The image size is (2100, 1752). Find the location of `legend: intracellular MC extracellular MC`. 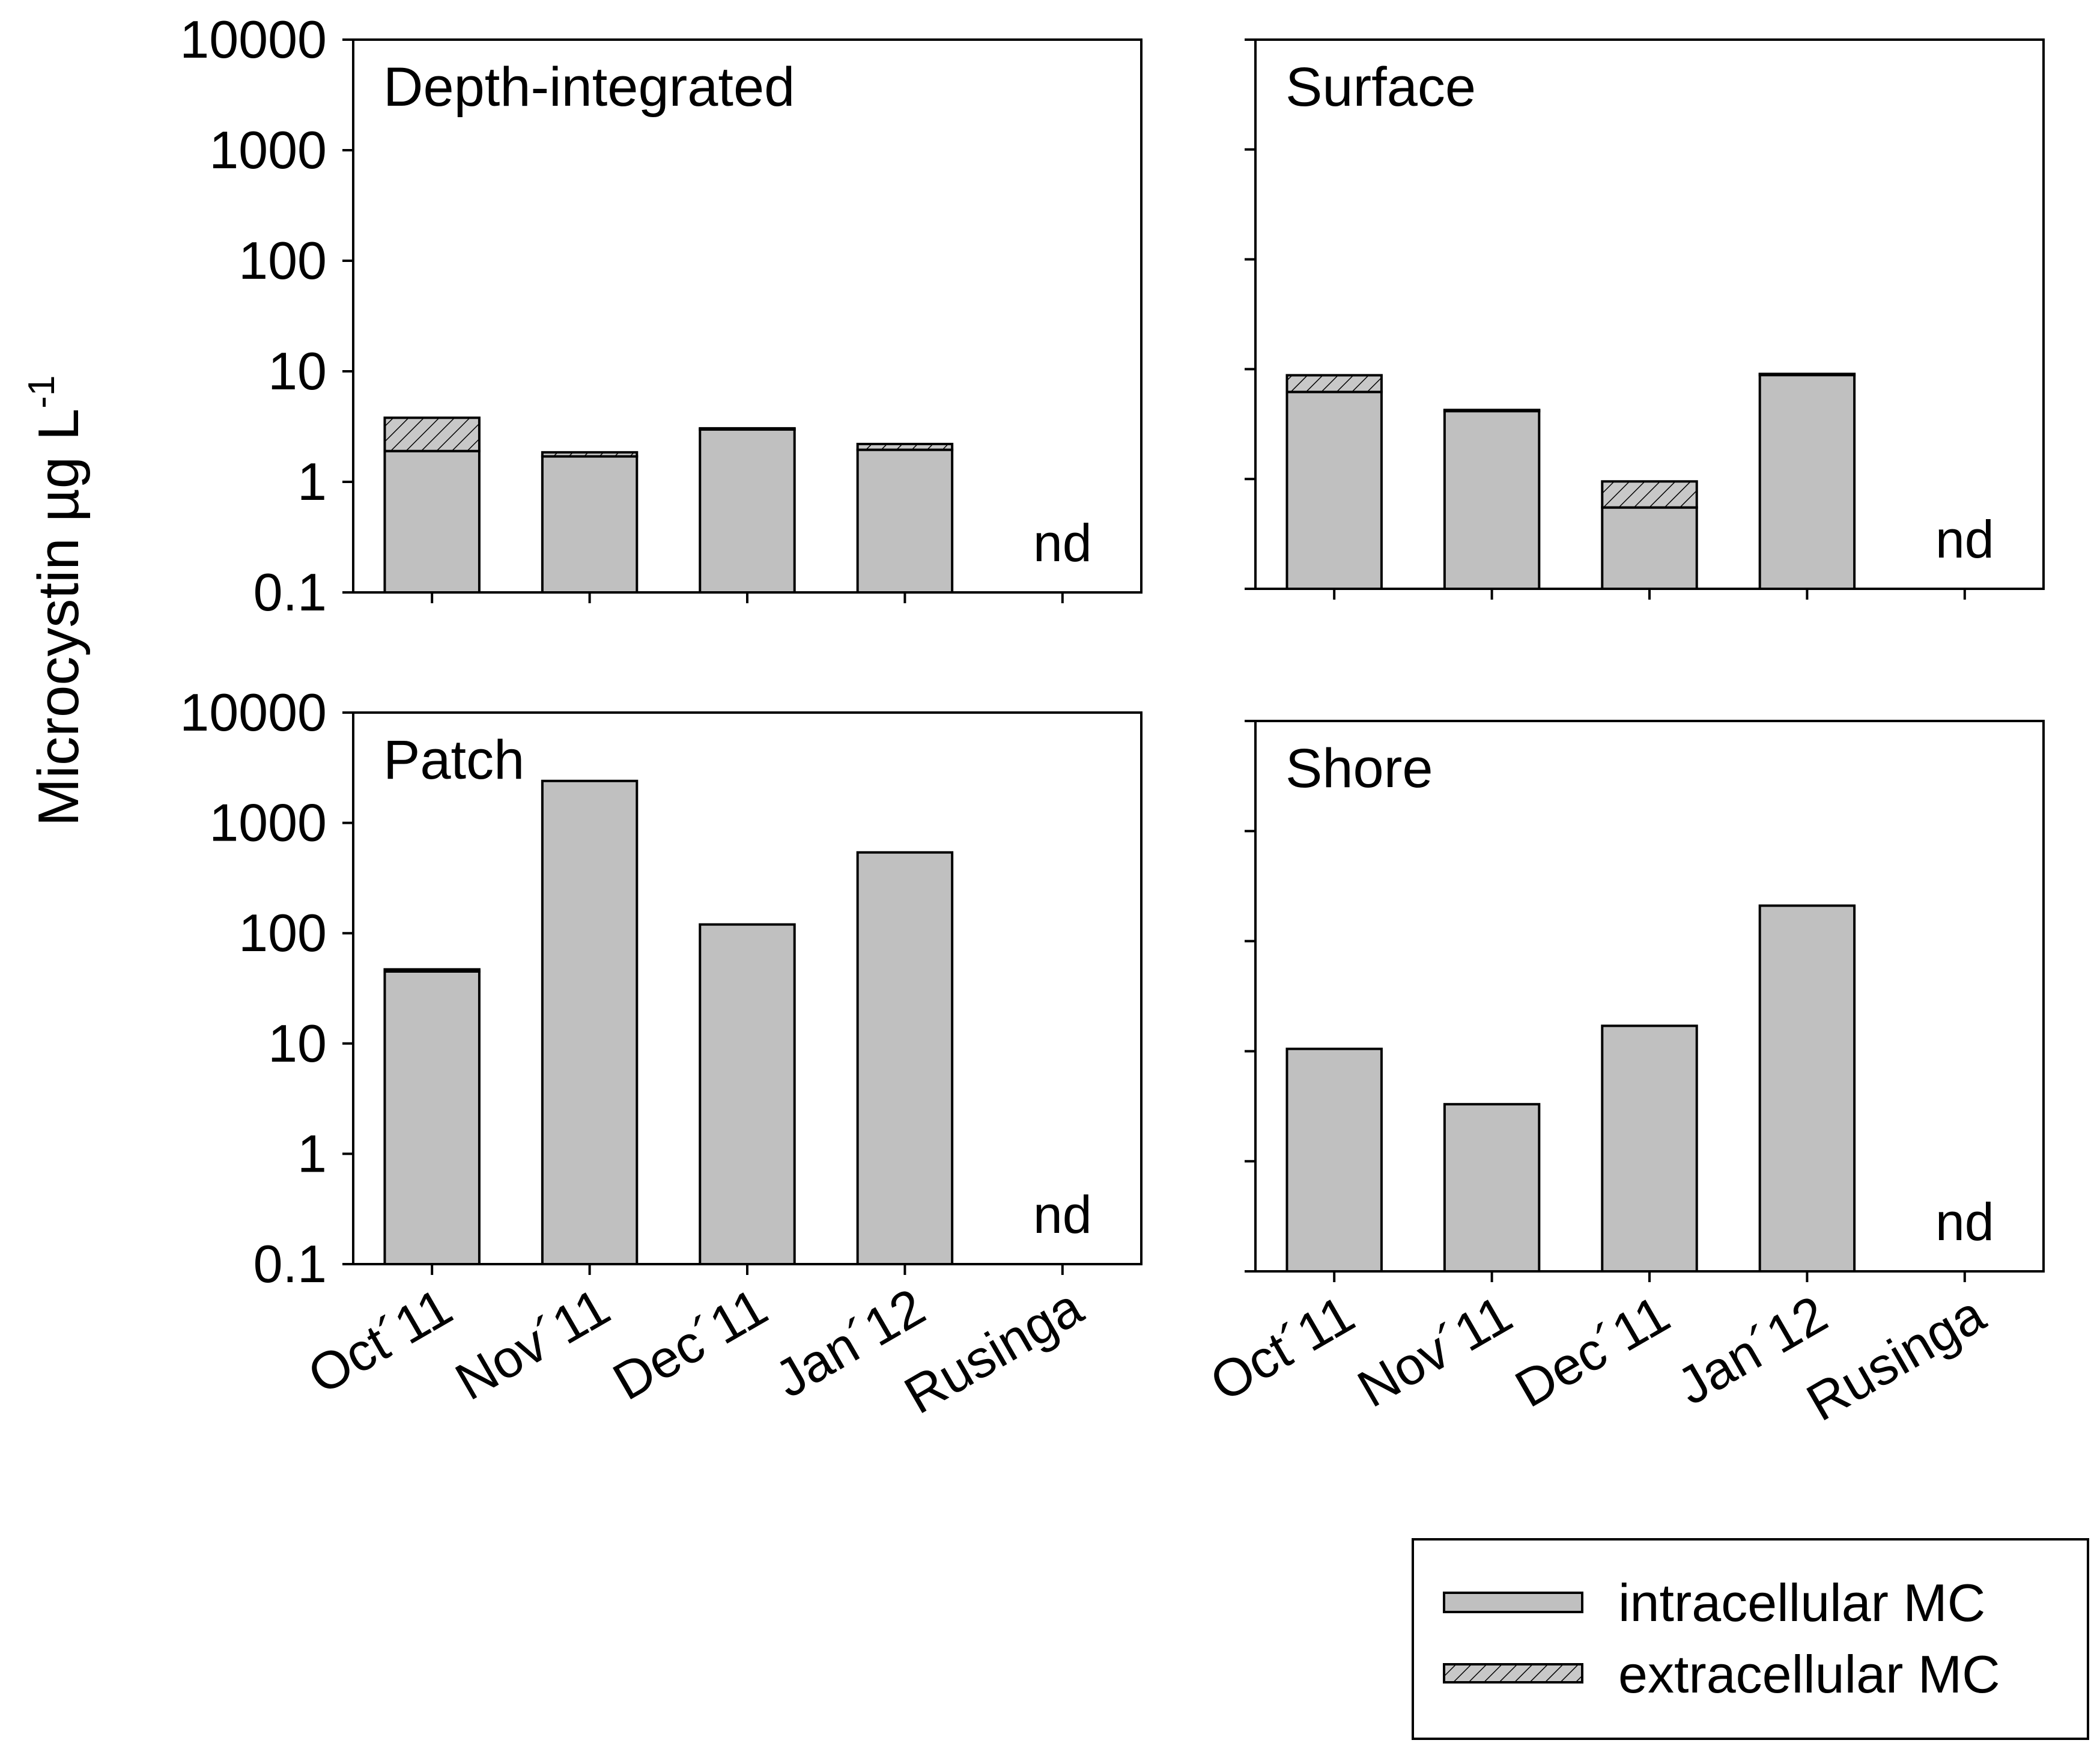

legend: intracellular MC extracellular MC is located at coordinates (1750, 1639).